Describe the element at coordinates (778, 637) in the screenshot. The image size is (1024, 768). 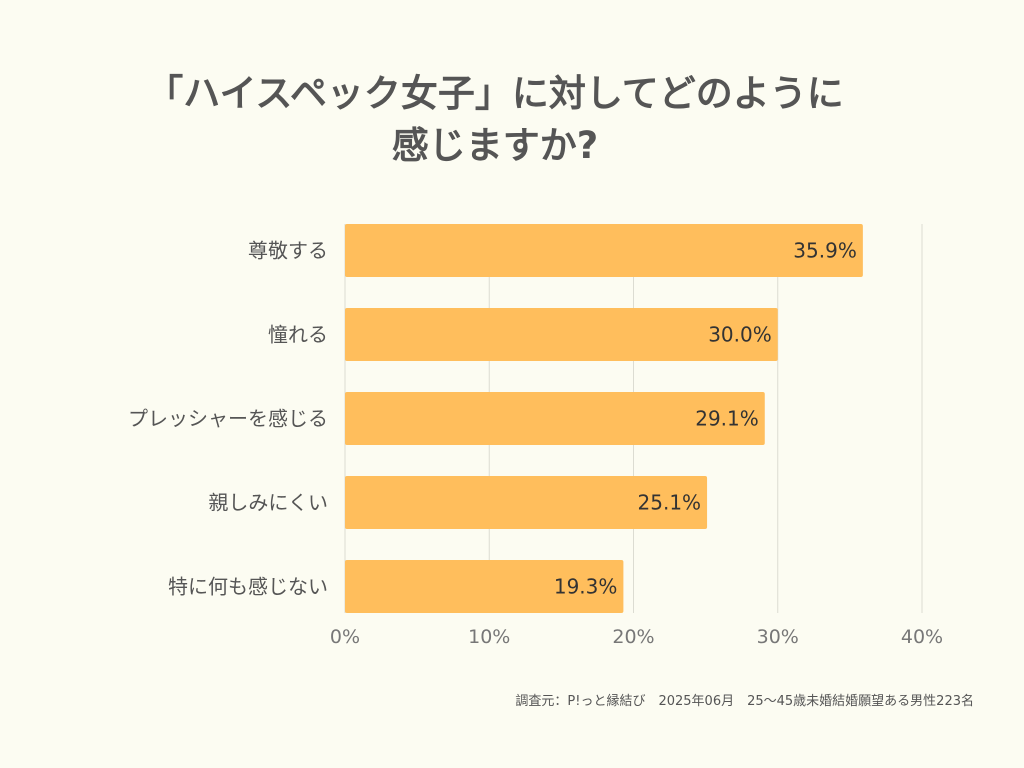
I see `x-tick-label: 30%` at that location.